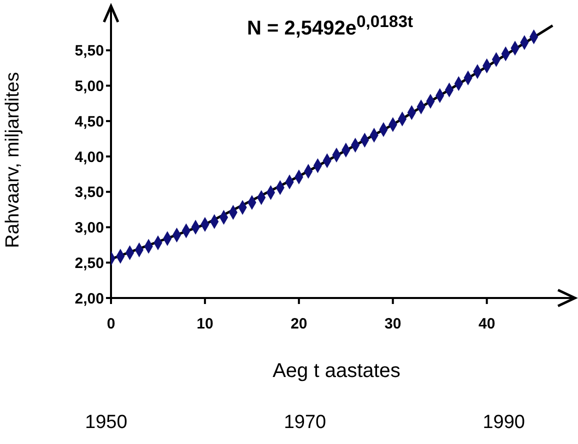  What do you see at coordinates (503, 423) in the screenshot?
I see `text: 1990` at bounding box center [503, 423].